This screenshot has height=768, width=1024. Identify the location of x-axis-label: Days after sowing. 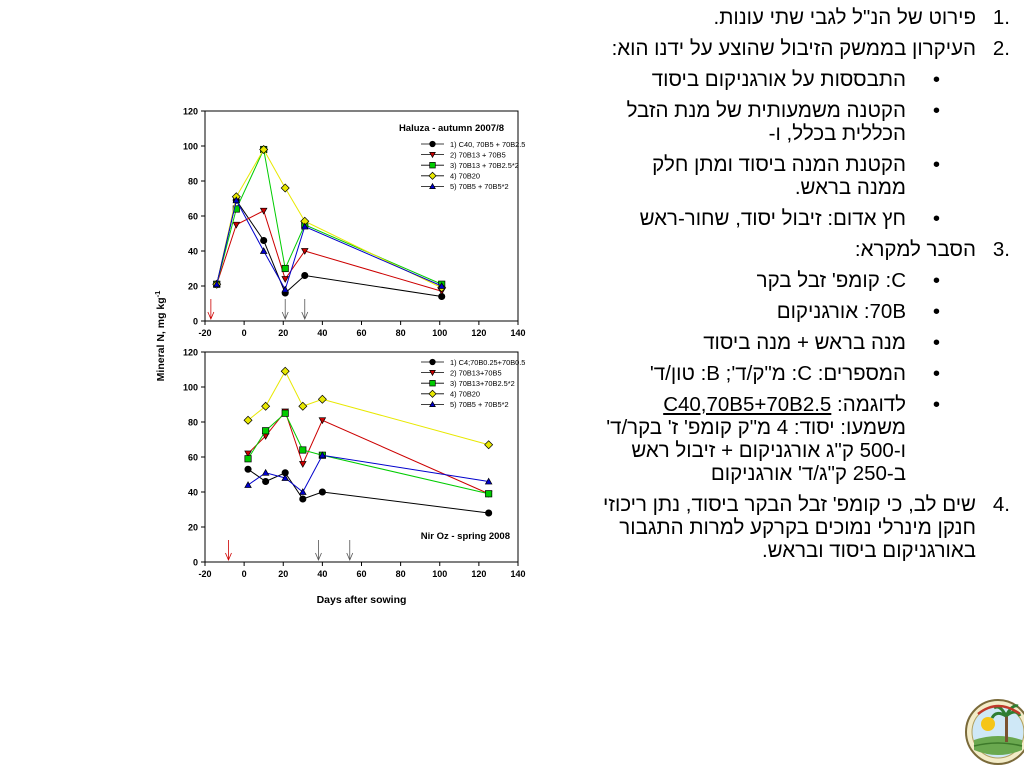
(362, 600).